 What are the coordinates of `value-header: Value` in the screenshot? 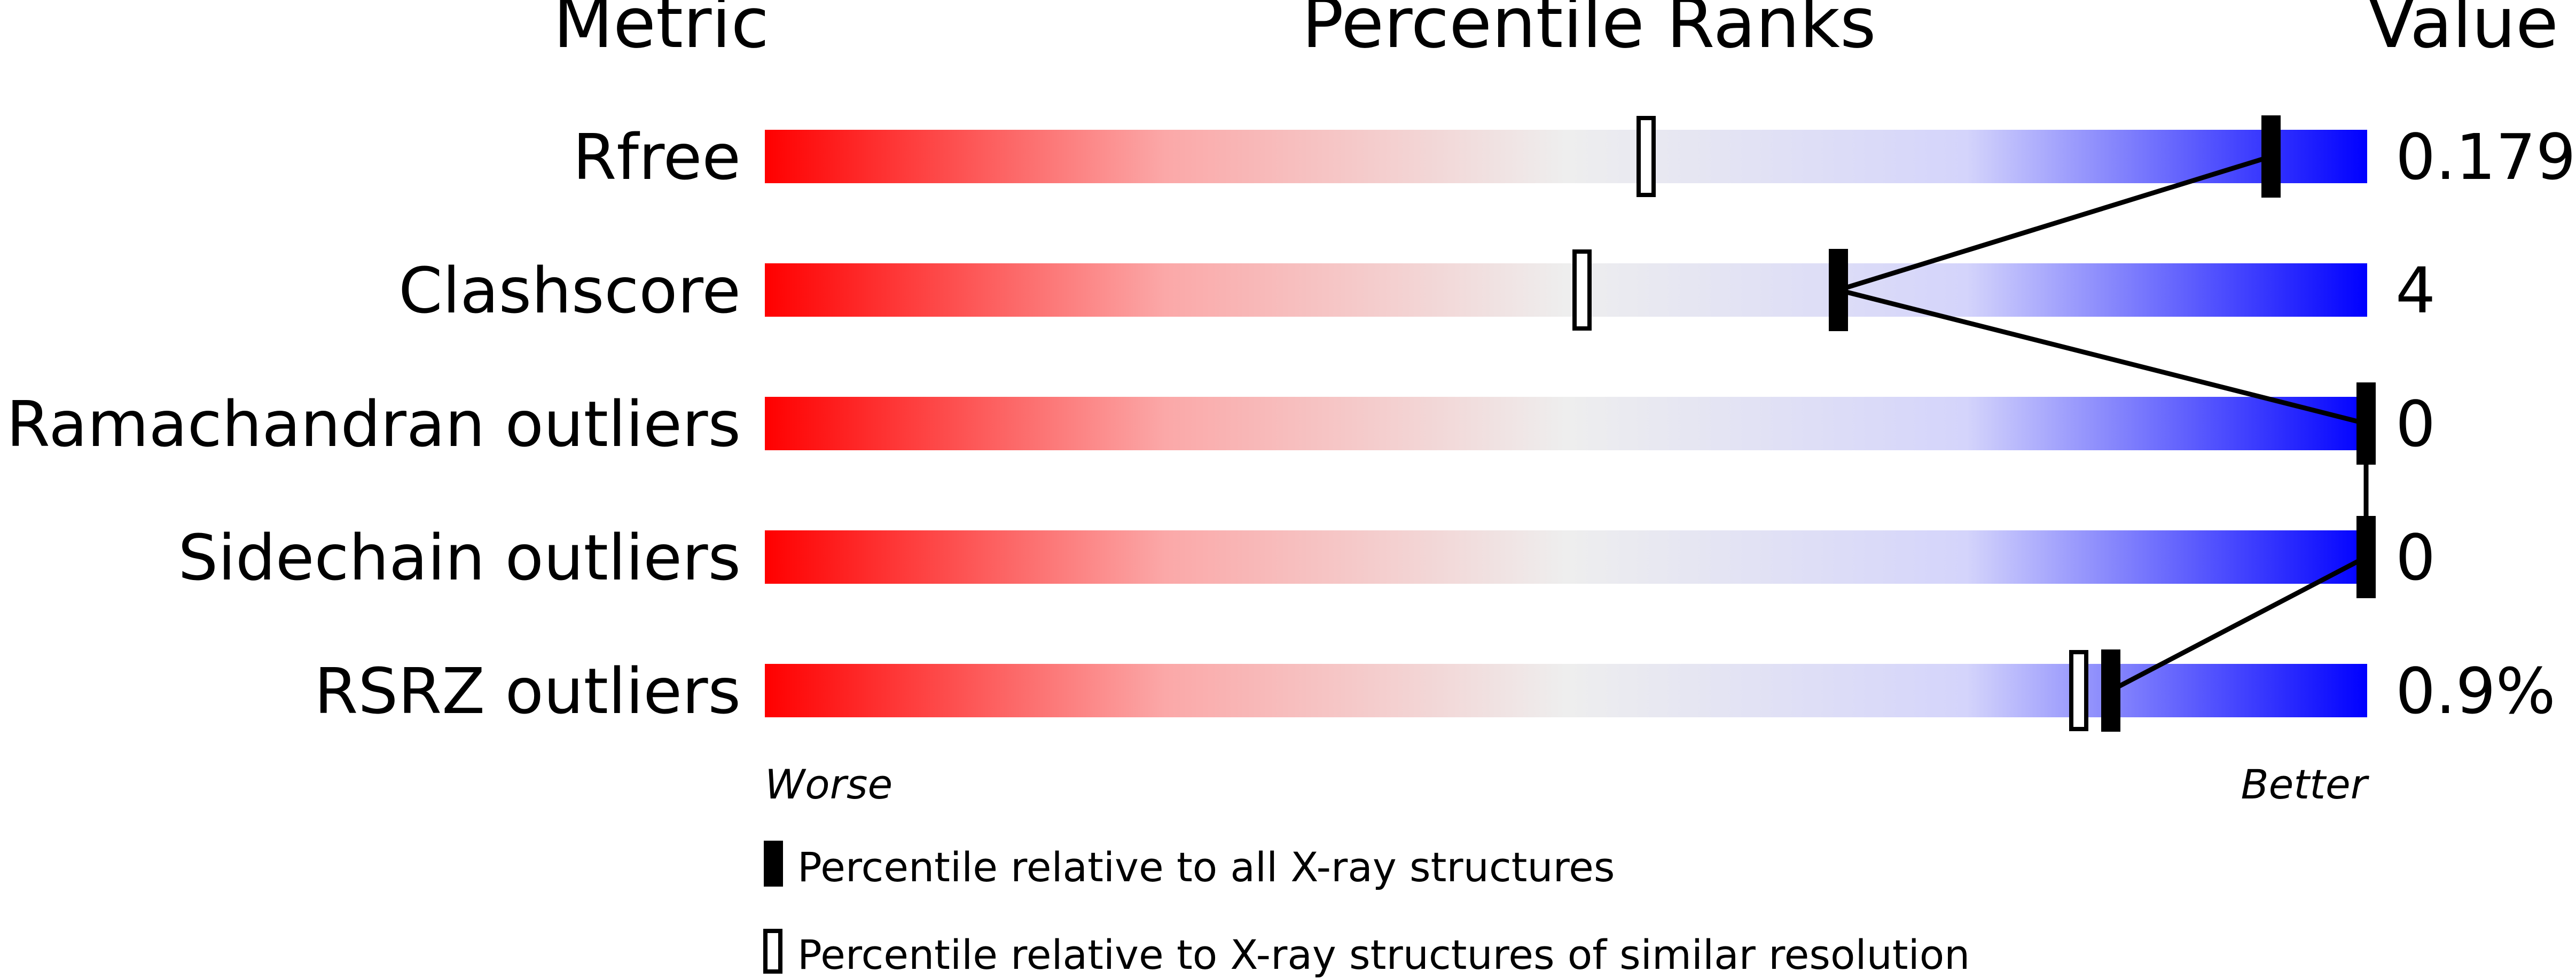 It's located at (2463, 32).